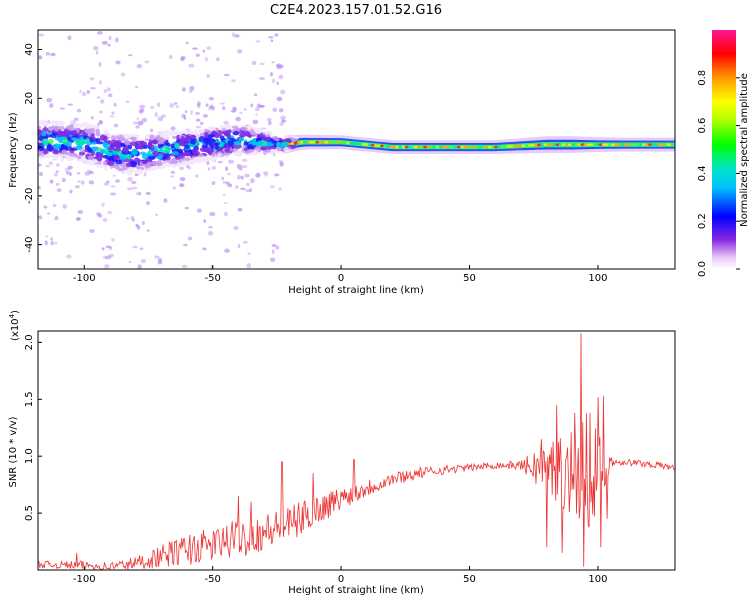  What do you see at coordinates (702, 221) in the screenshot?
I see `colorbar-tick-label: 0.2` at bounding box center [702, 221].